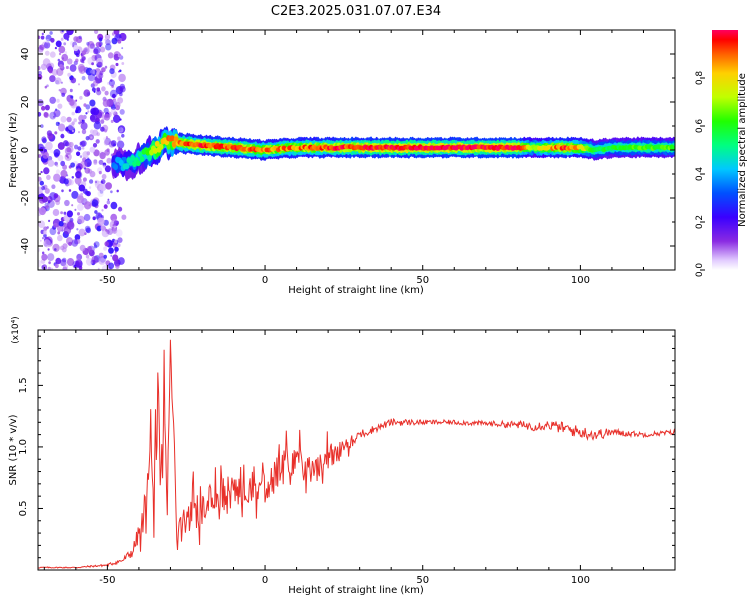 This screenshot has width=750, height=600. Describe the element at coordinates (107, 280) in the screenshot. I see `x-tick-label: -50` at that location.